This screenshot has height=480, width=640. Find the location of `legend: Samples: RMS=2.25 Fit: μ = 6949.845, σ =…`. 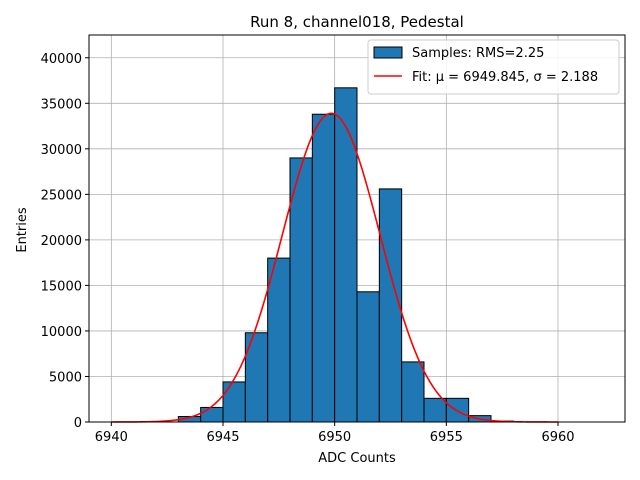

legend: Samples: RMS=2.25 Fit: μ = 6949.845, σ =… is located at coordinates (493, 67).